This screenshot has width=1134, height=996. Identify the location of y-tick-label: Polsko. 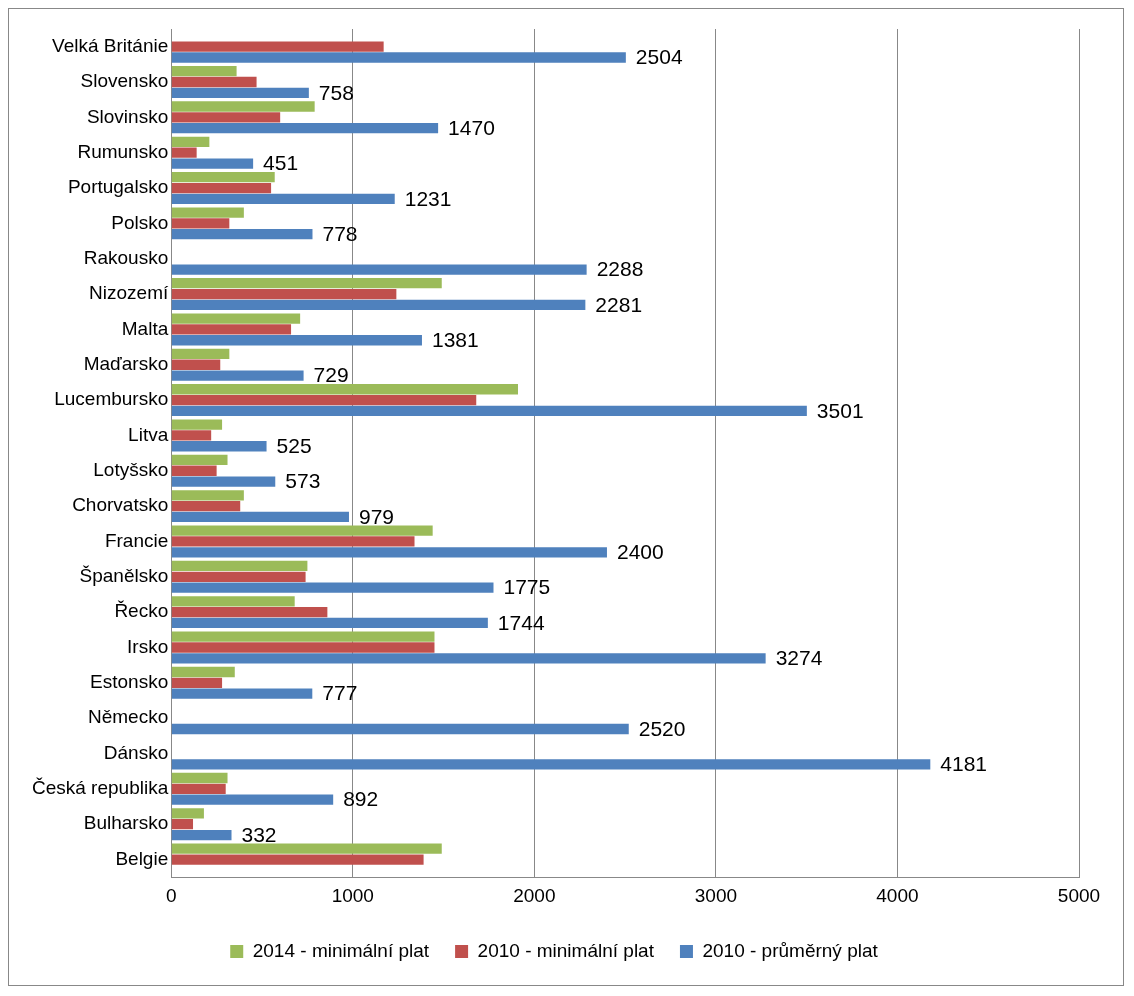
(140, 222).